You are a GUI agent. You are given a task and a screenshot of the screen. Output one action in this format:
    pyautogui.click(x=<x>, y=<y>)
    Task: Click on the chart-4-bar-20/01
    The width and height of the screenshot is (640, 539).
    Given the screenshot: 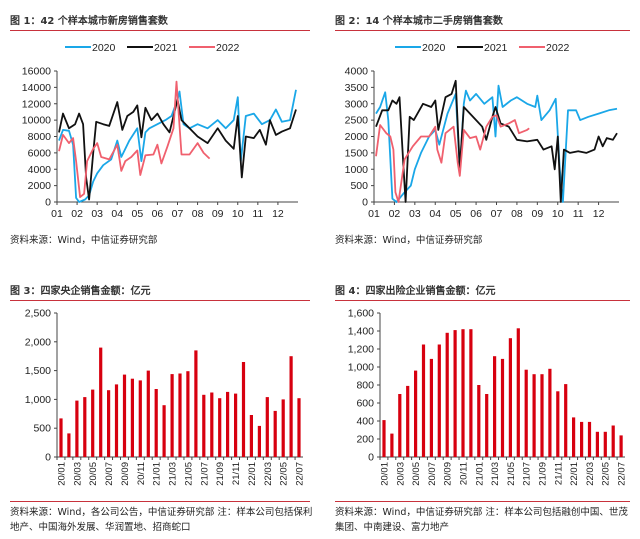 What is the action you would take?
    pyautogui.click(x=384, y=438)
    